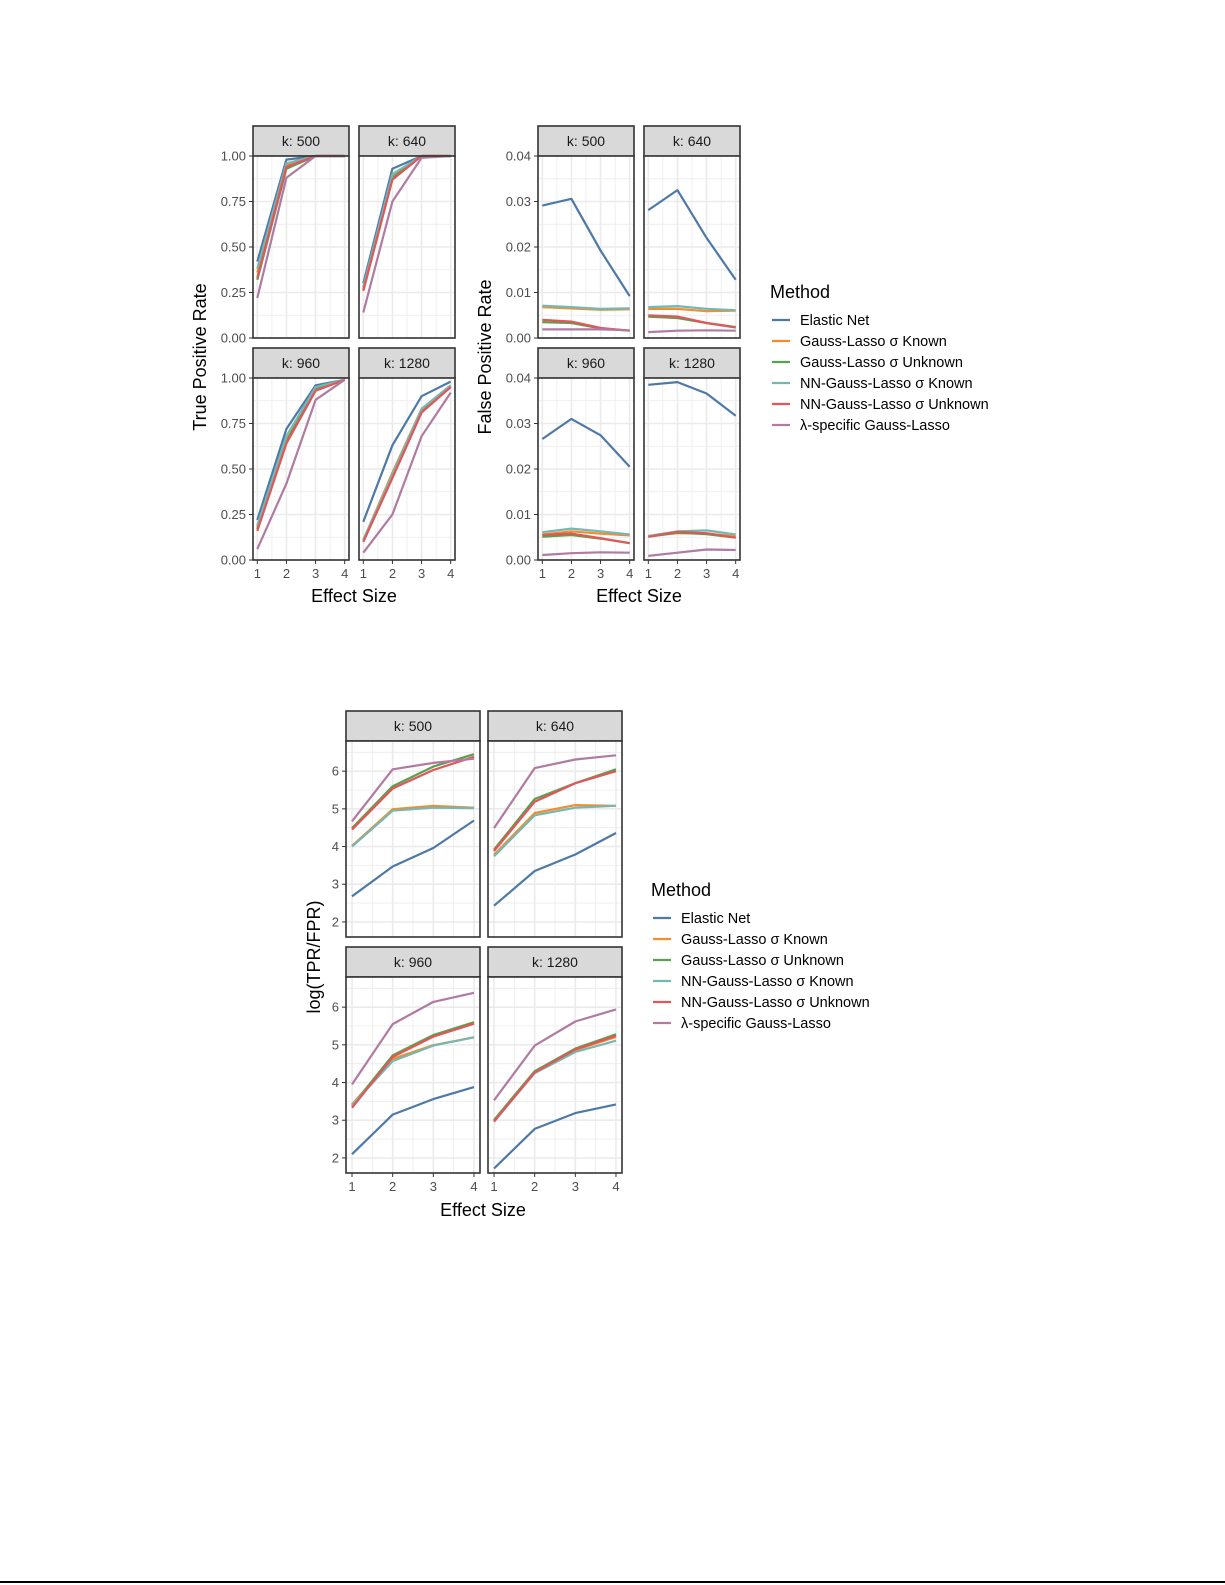 Image resolution: width=1225 pixels, height=1585 pixels. Describe the element at coordinates (518, 469) in the screenshot. I see `y-tick-label: 0.02` at that location.